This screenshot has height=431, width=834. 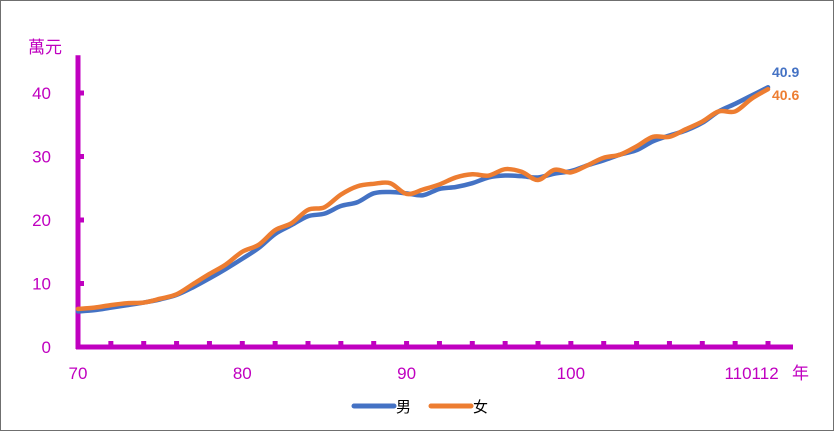 I want to click on y-tick-label: 0, so click(x=46, y=347).